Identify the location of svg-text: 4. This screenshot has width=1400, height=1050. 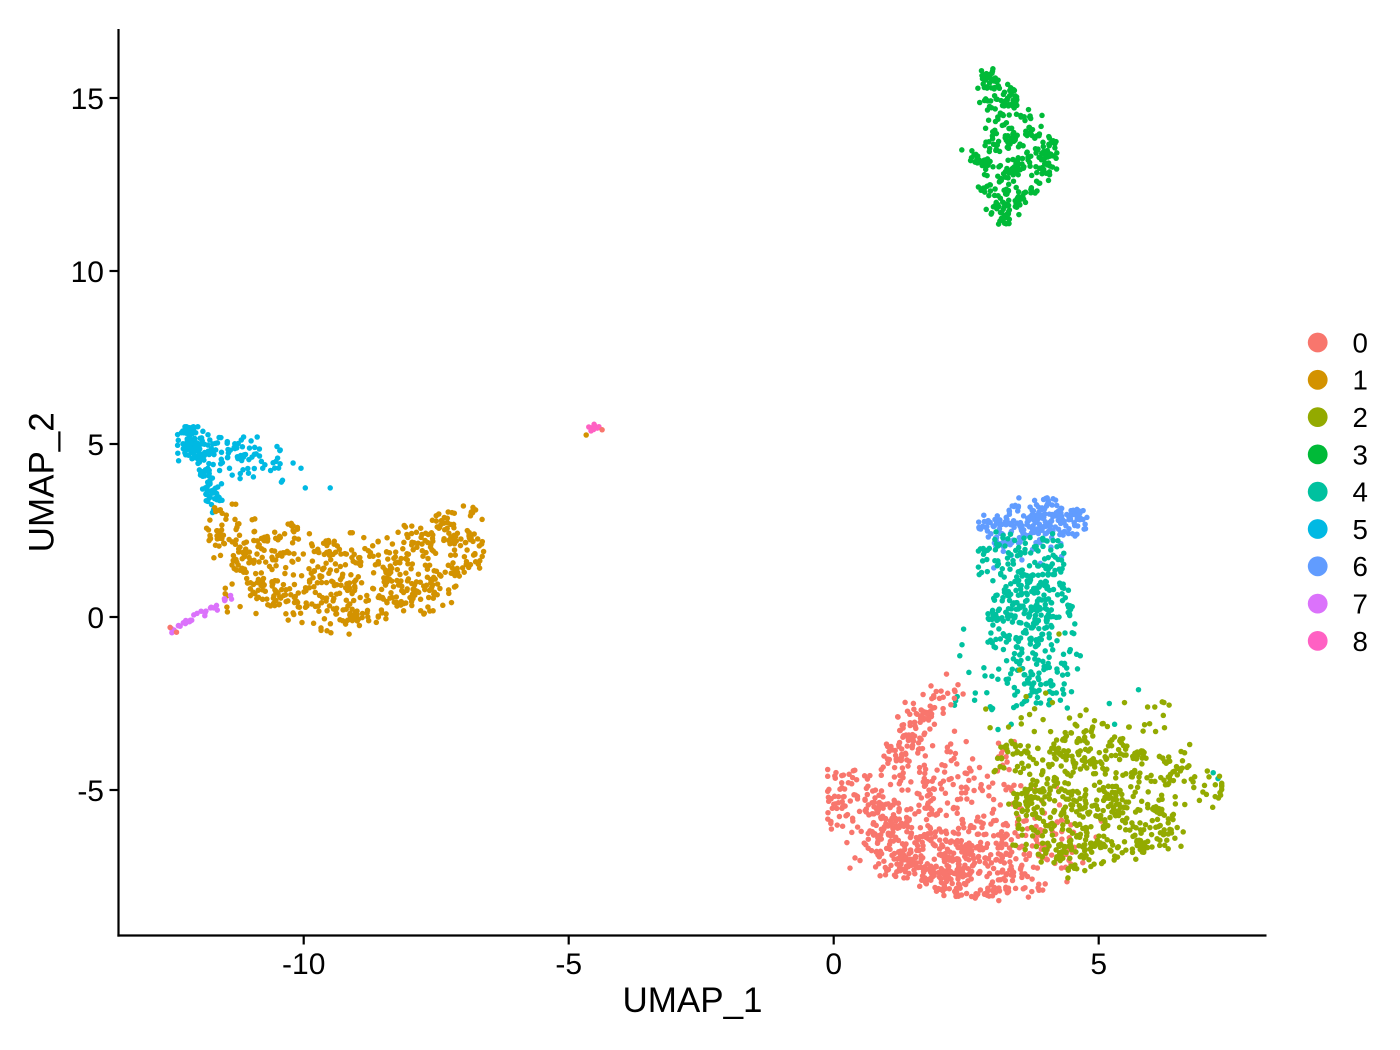
(1360, 492).